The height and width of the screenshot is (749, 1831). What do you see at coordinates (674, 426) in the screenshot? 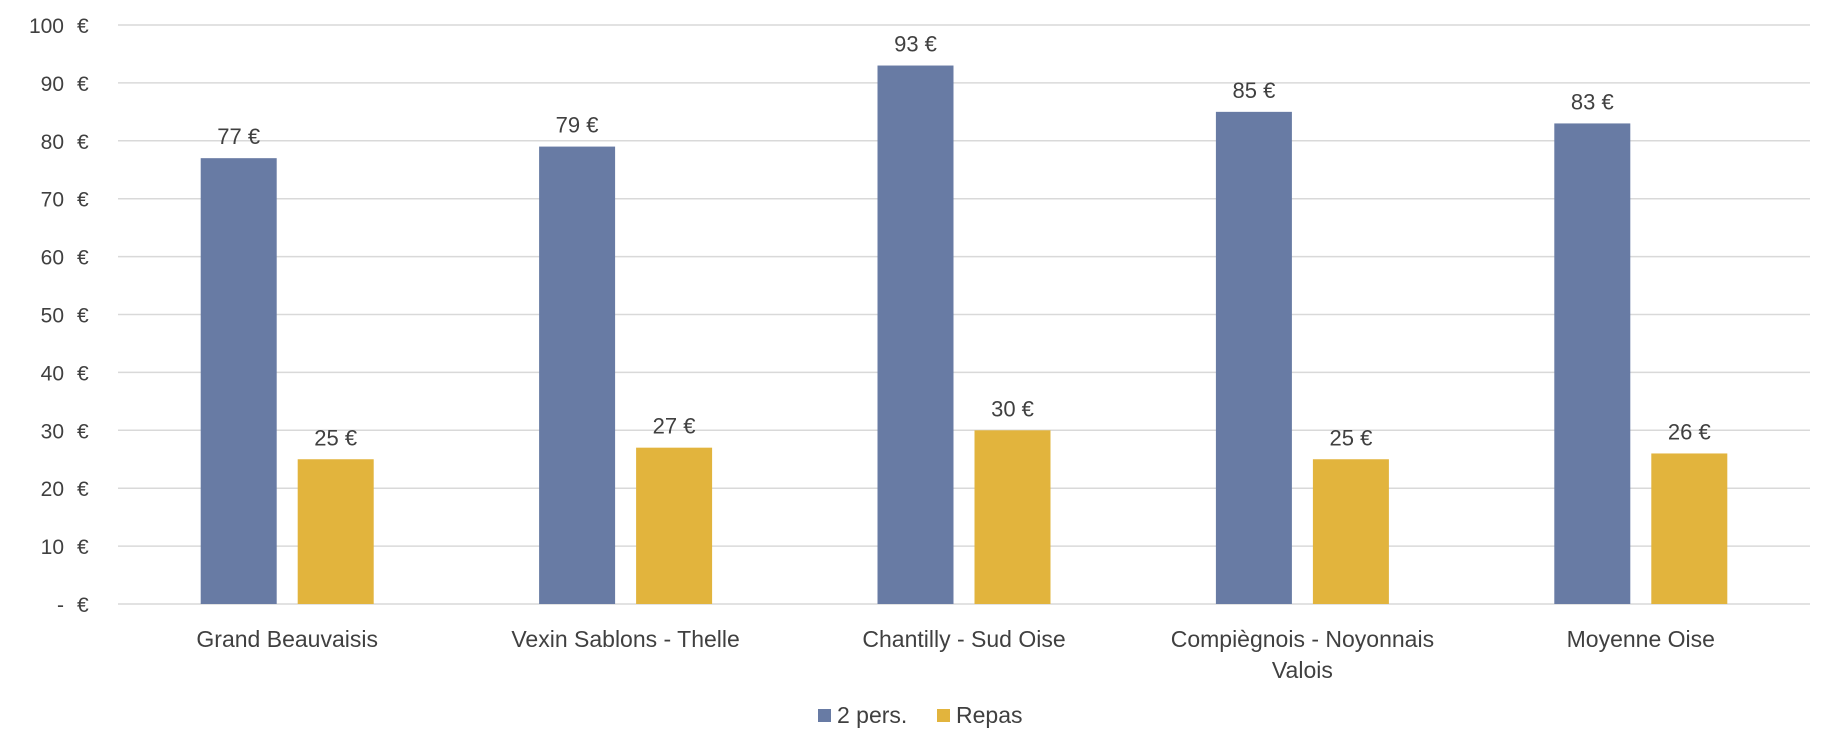
I see `data-label: 27 €` at bounding box center [674, 426].